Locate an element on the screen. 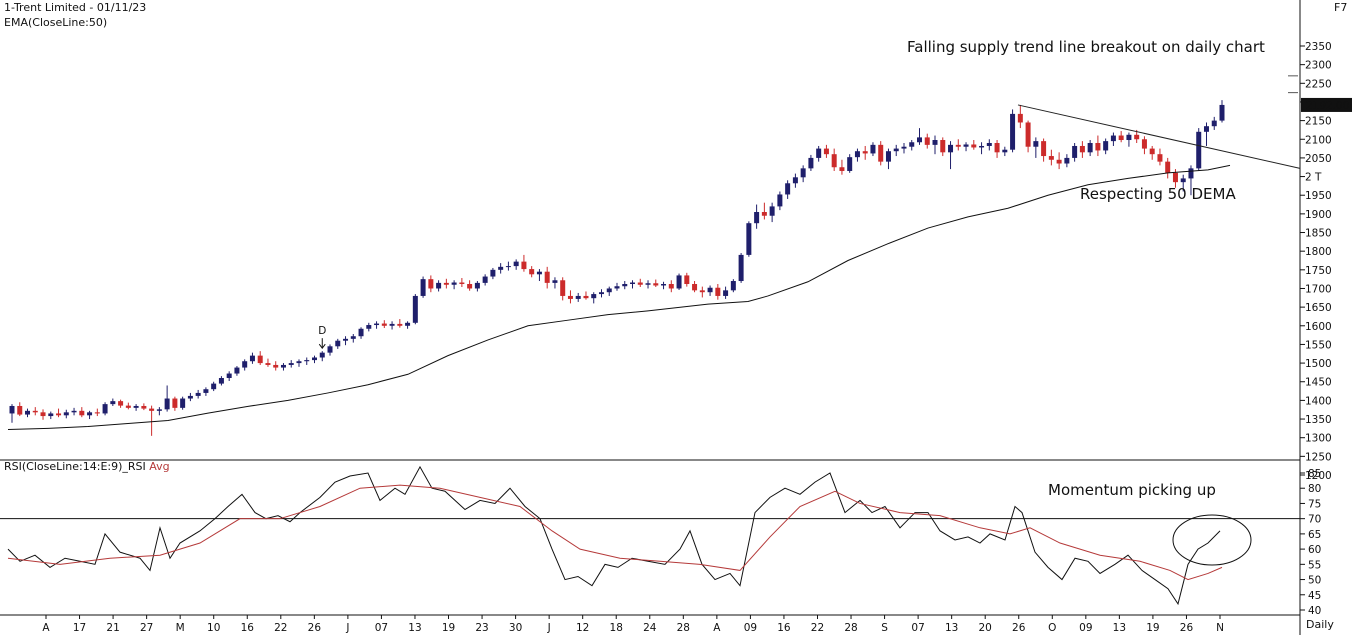 This screenshot has height=635, width=1352. time-tick-label: A is located at coordinates (717, 628).